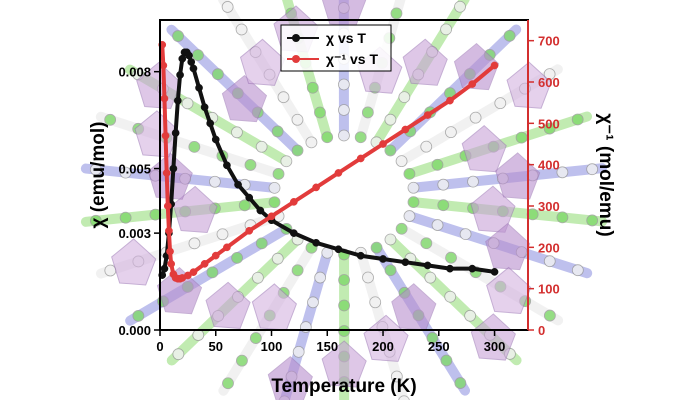 The image size is (700, 400). Describe the element at coordinates (549, 123) in the screenshot. I see `y-right-tick-label: 500` at that location.